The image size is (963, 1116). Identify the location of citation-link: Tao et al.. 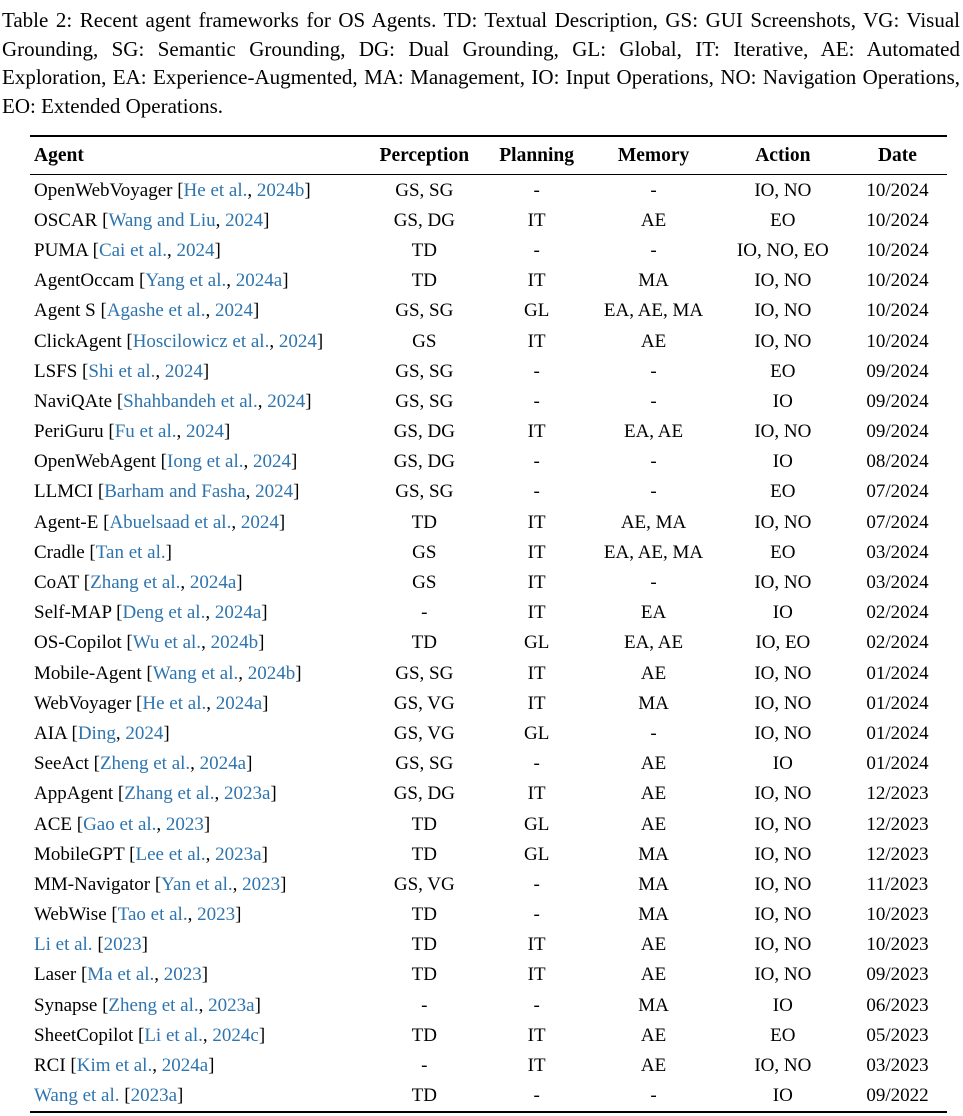
(152, 915).